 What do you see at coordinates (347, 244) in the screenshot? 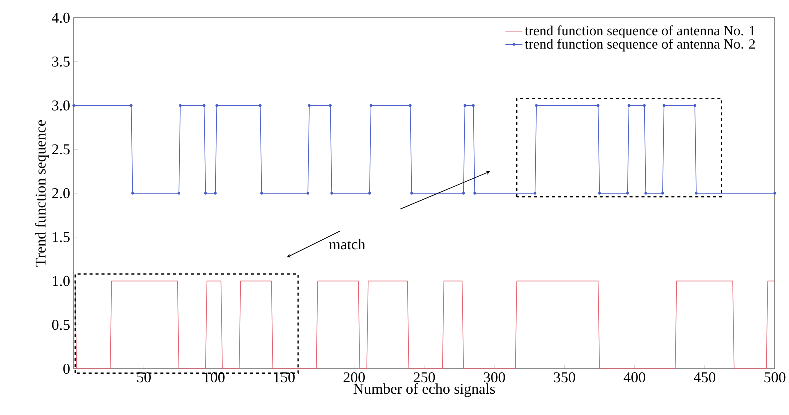
I see `annotation: match` at bounding box center [347, 244].